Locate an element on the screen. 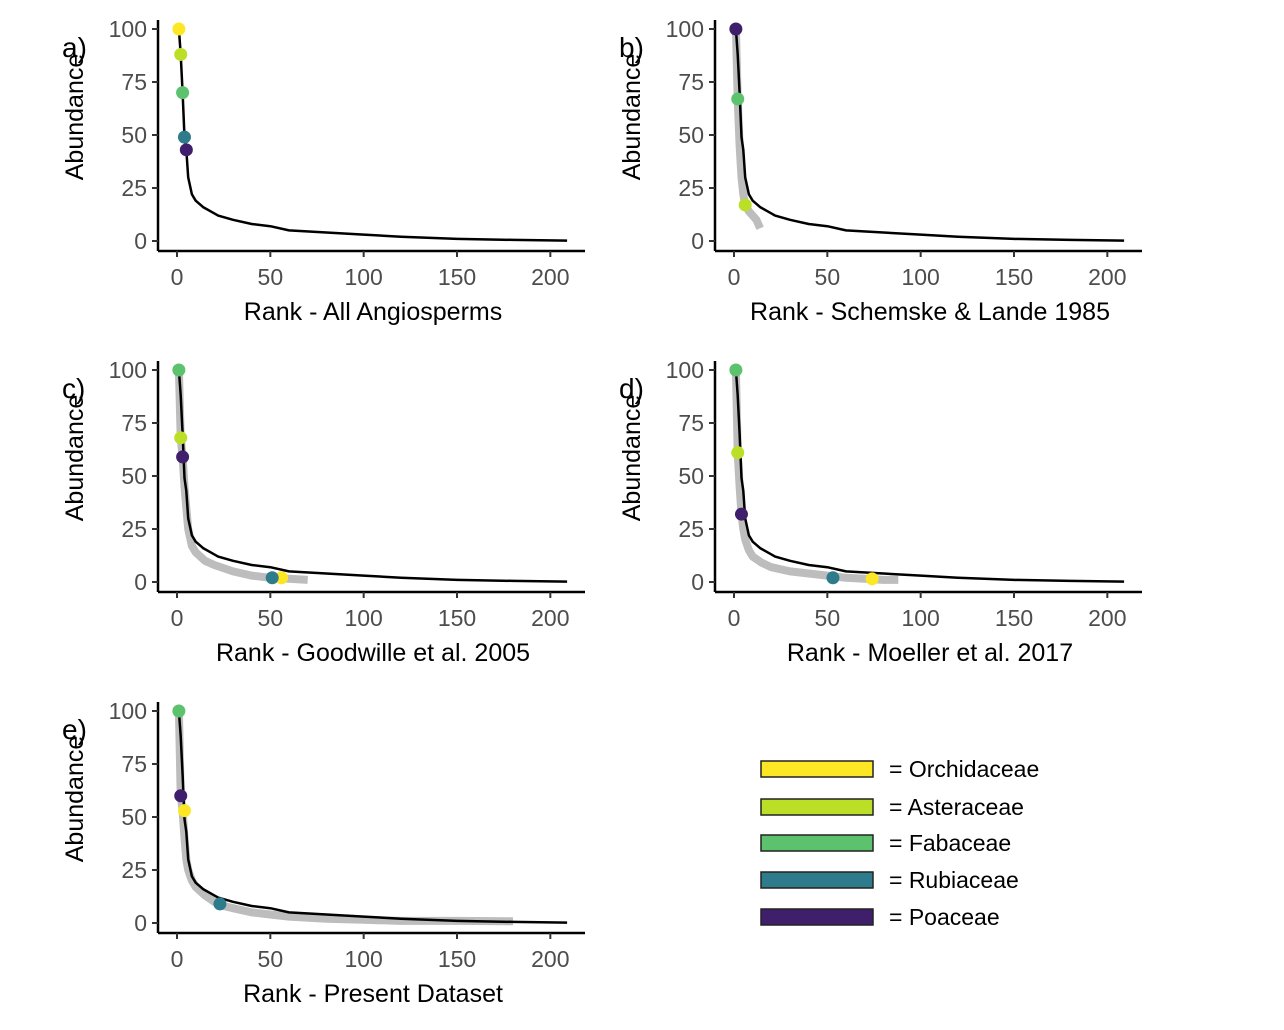 Image resolution: width=1284 pixels, height=1030 pixels. panel-label: d) is located at coordinates (631, 388).